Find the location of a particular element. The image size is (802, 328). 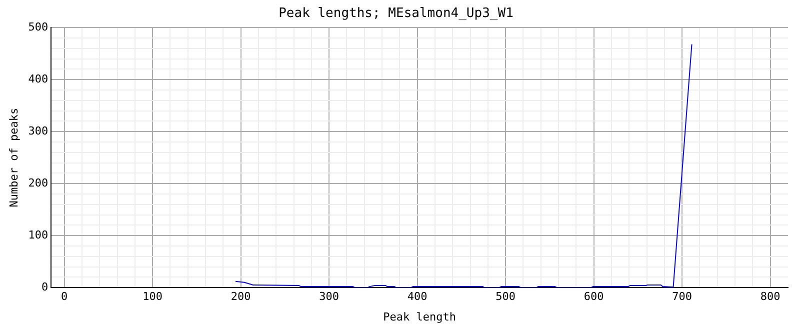

x-tick-label: 600 is located at coordinates (594, 297).